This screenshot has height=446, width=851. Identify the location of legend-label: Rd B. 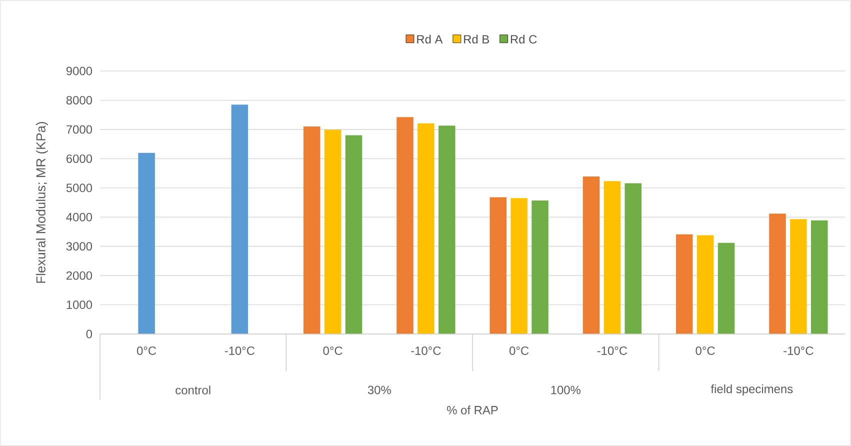
(477, 39).